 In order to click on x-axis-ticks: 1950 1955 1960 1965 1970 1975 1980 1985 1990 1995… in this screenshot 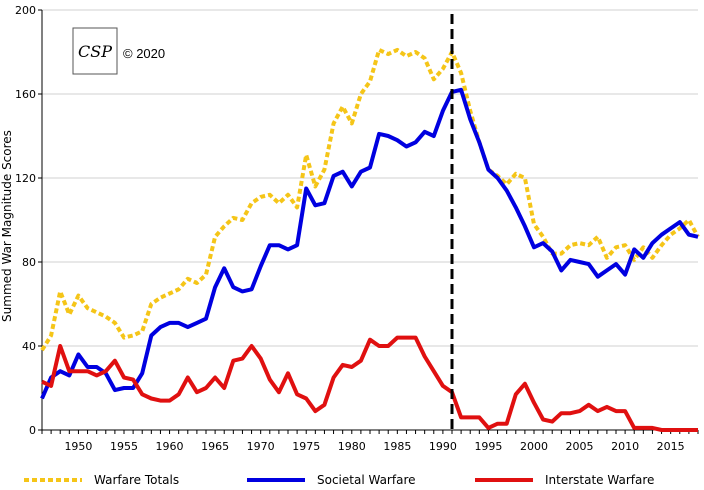, I will do `click(370, 441)`.